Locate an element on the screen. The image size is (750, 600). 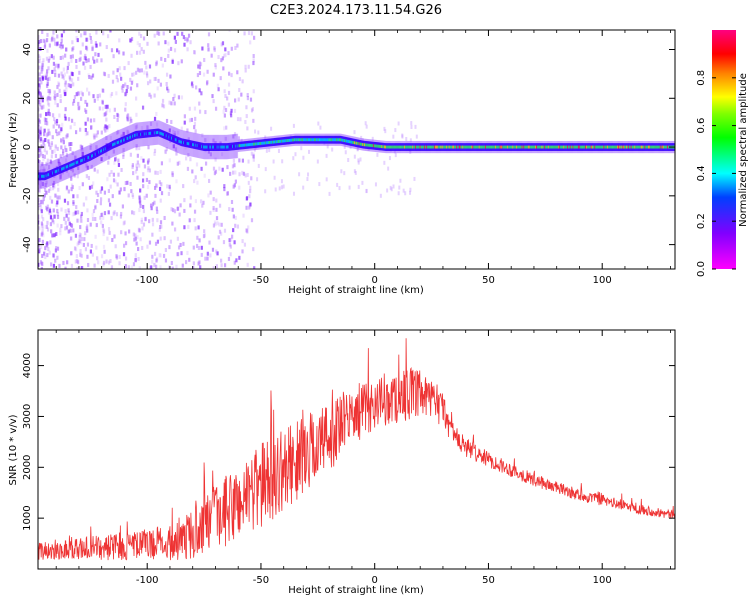
x-tick-label: 0 is located at coordinates (375, 580).